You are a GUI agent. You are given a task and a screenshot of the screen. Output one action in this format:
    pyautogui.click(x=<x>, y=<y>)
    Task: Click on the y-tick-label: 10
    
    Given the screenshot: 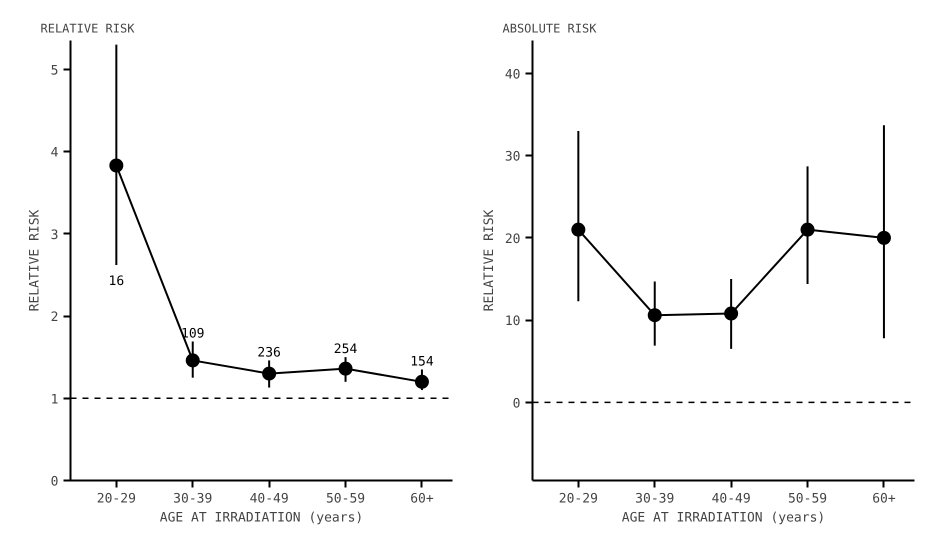 What is the action you would take?
    pyautogui.click(x=512, y=322)
    